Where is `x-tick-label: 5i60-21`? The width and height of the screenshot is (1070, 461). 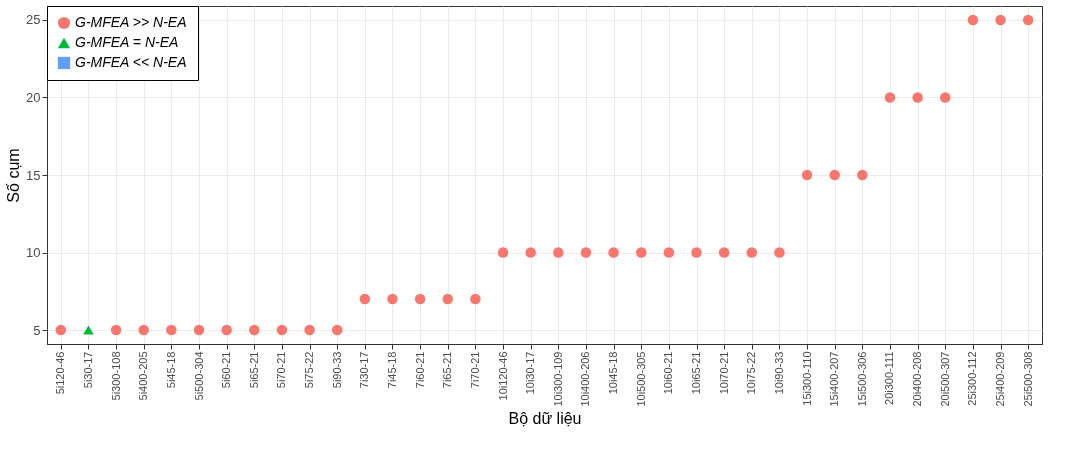
x-tick-label: 5i60-21 is located at coordinates (226, 370).